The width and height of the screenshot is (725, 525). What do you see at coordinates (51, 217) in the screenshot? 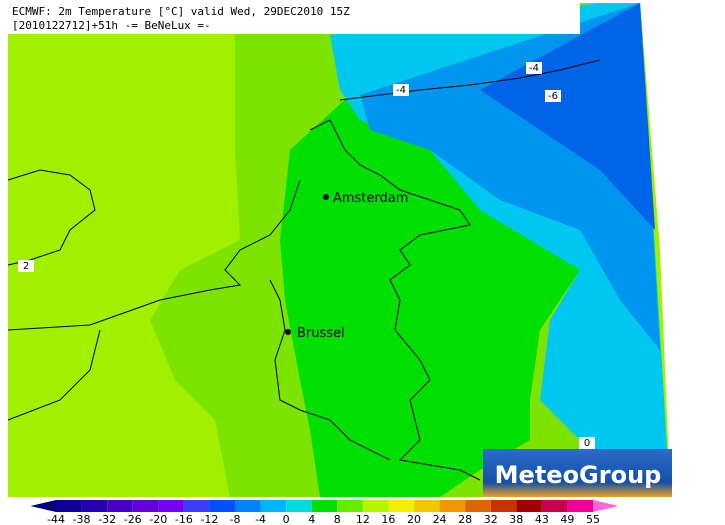
I see `coastline` at bounding box center [51, 217].